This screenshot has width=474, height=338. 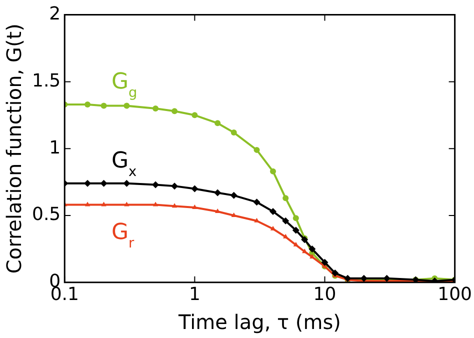 What do you see at coordinates (455, 294) in the screenshot?
I see `x-tick-label: 100` at bounding box center [455, 294].